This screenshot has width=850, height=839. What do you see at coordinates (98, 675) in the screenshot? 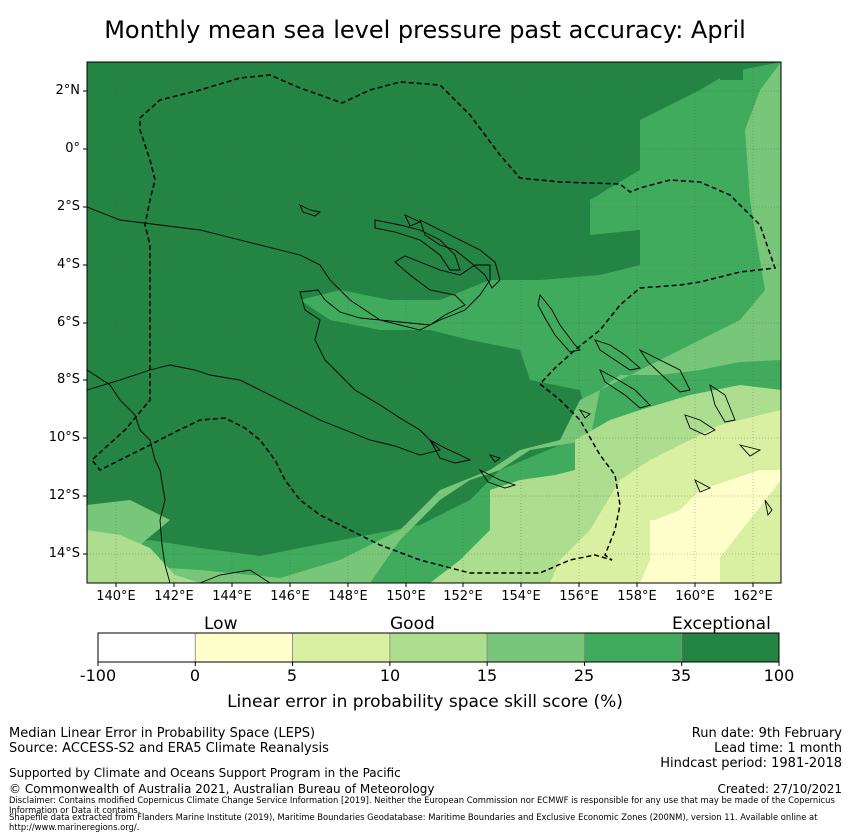
I see `colorbar-tick-label: -100` at bounding box center [98, 675].